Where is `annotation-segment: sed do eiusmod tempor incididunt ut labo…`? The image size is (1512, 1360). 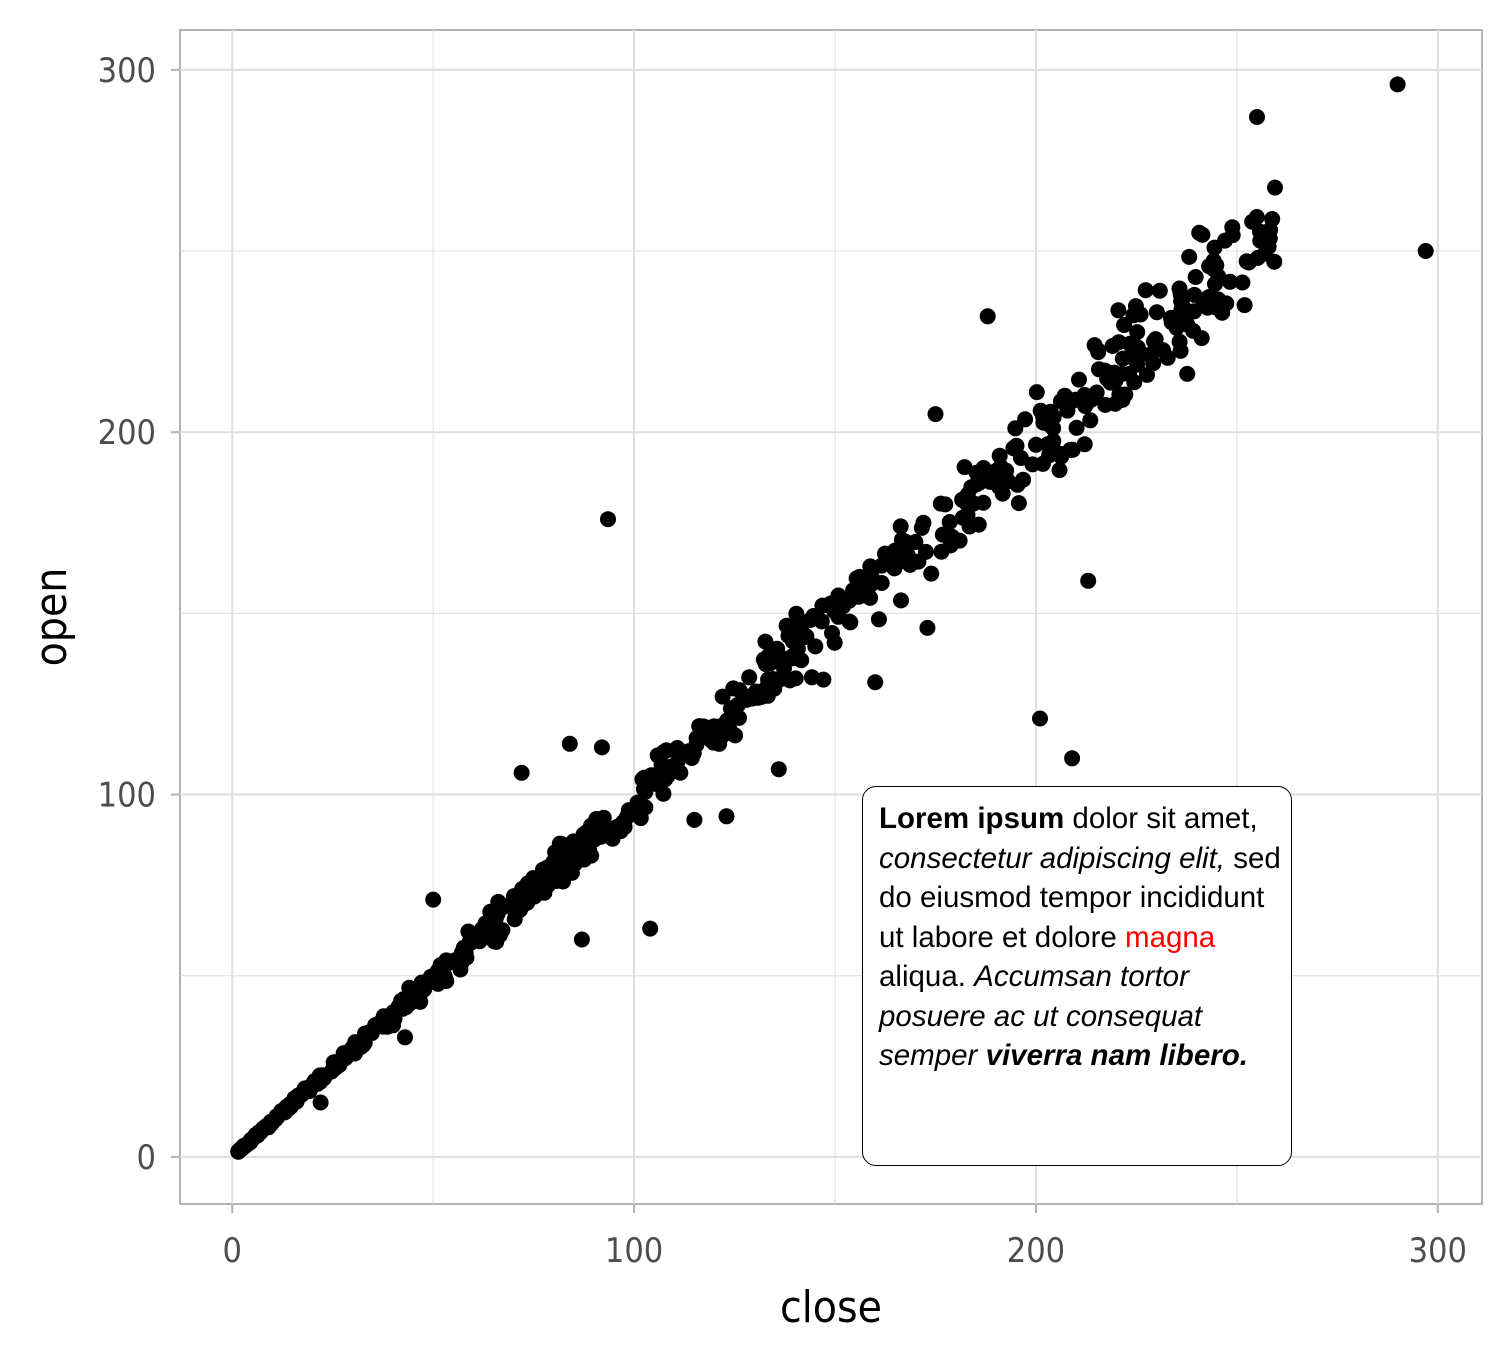 annotation-segment: sed do eiusmod tempor incididunt ut labo… is located at coordinates (1080, 897).